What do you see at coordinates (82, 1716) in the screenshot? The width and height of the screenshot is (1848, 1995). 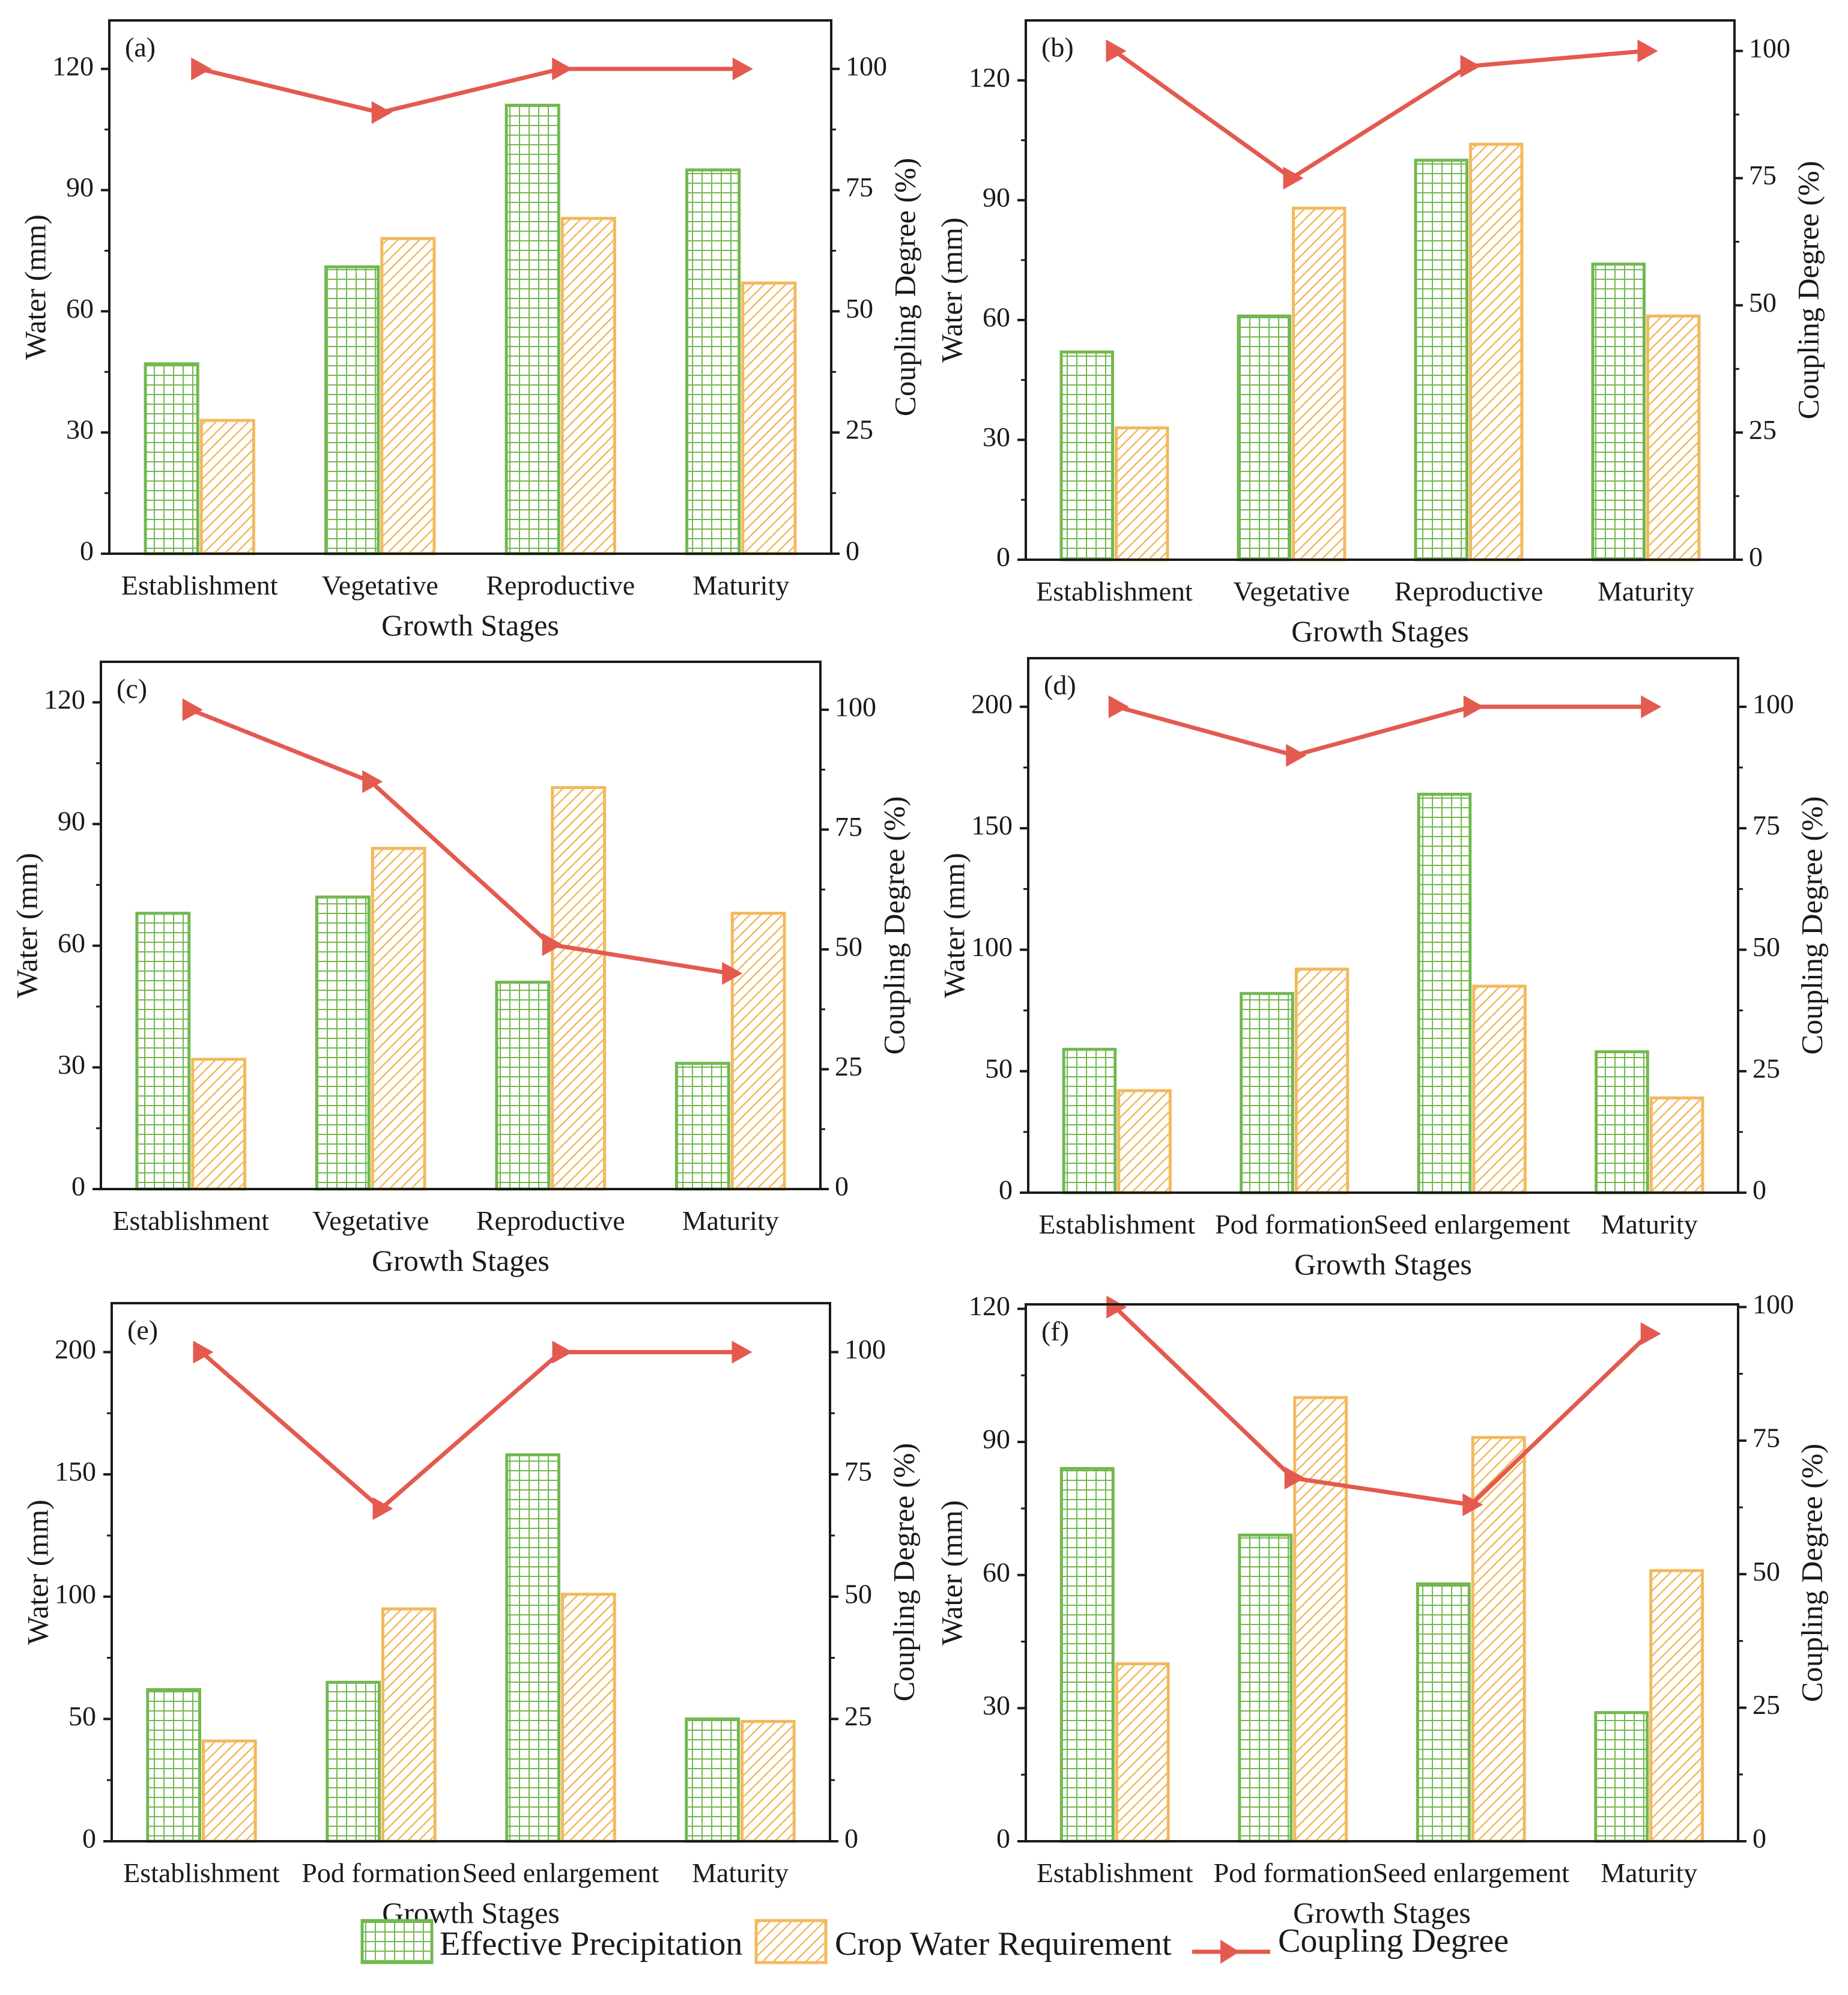 I see `left-tick-label: 50` at bounding box center [82, 1716].